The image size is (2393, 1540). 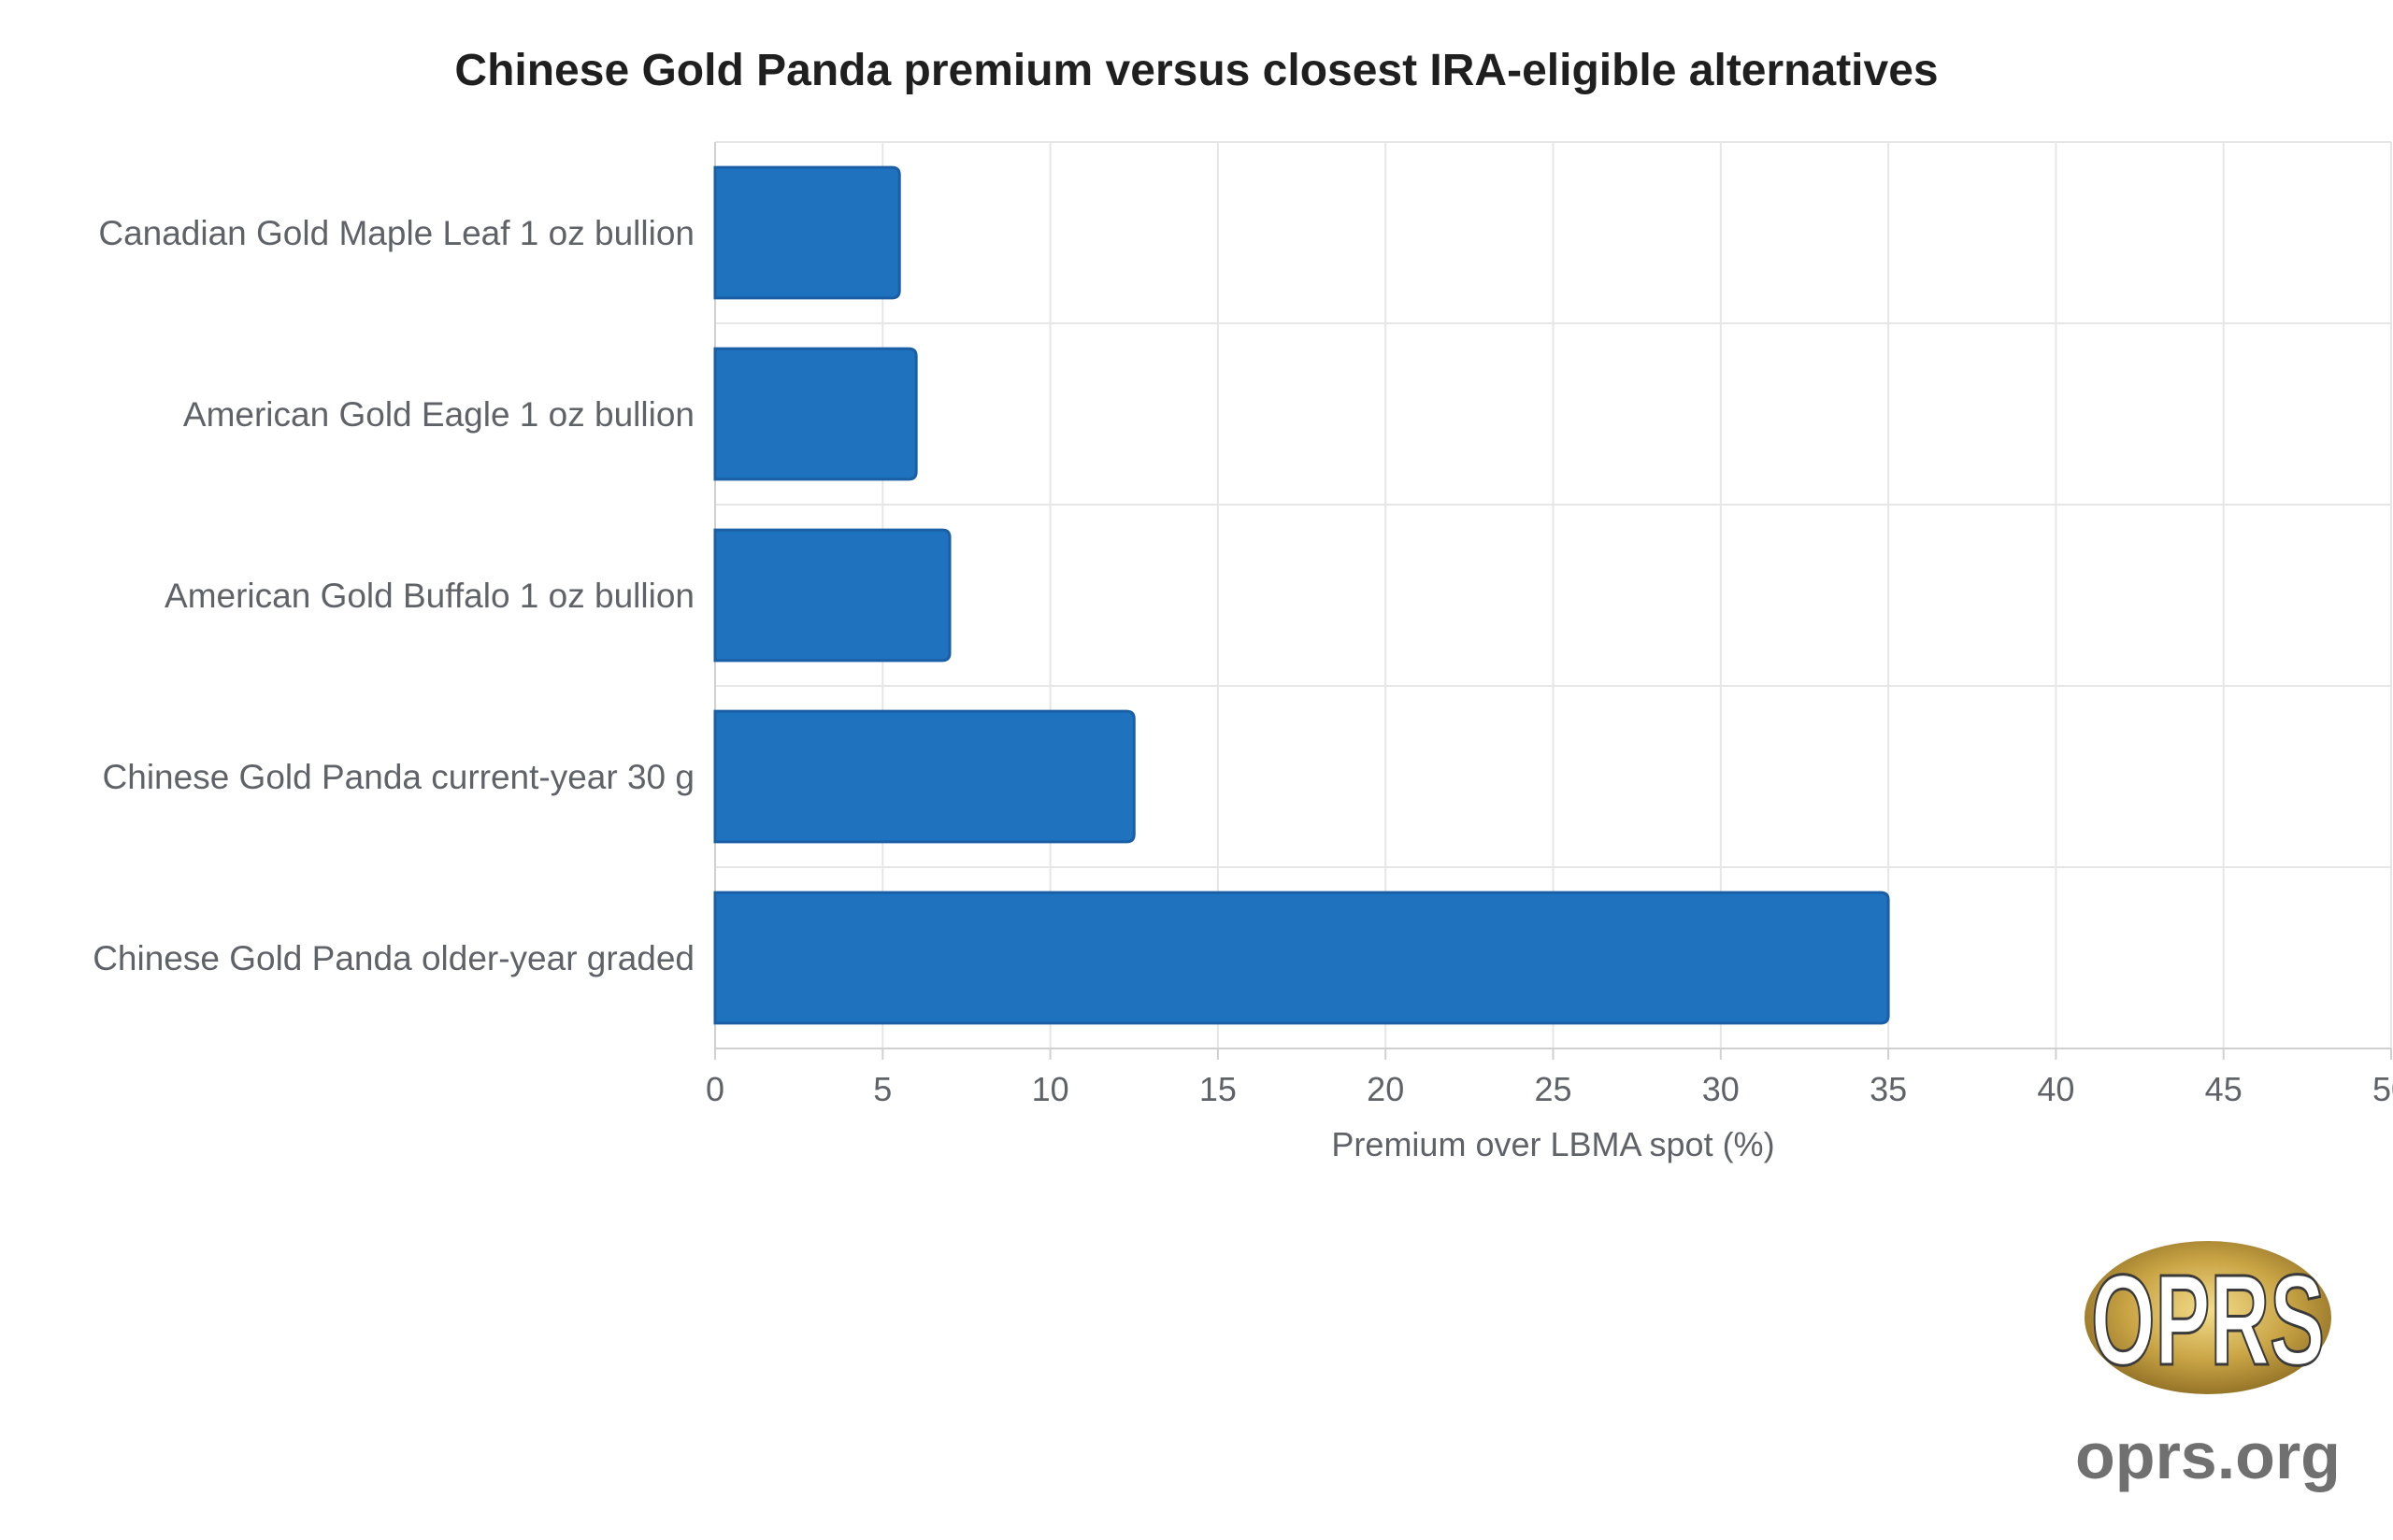 What do you see at coordinates (394, 958) in the screenshot?
I see `category-label: Chinese Gold Panda older-year graded` at bounding box center [394, 958].